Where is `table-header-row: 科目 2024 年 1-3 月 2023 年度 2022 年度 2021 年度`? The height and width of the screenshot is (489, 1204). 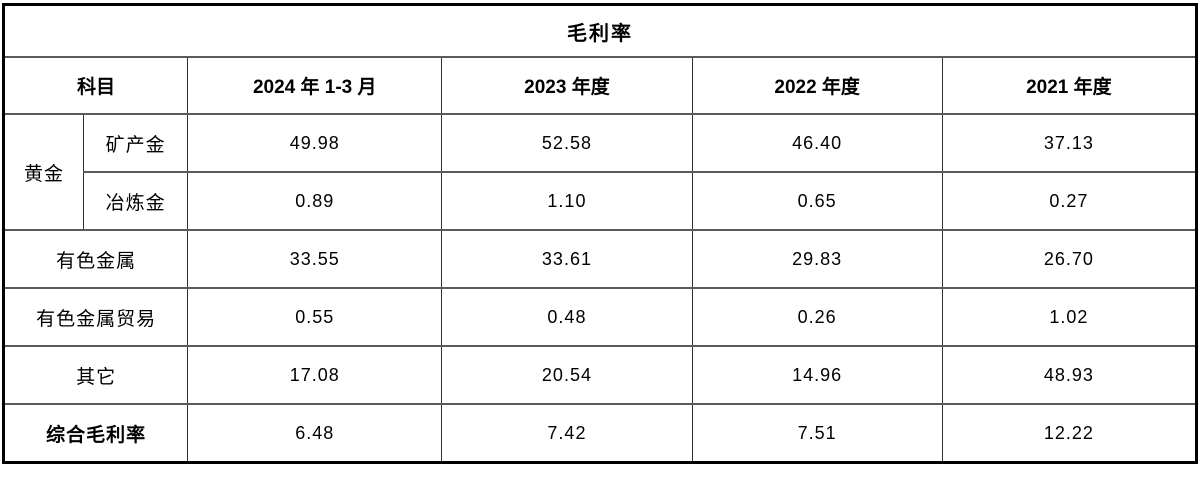
table-header-row: 科目 2024 年 1-3 月 2023 年度 2022 年度 2021 年度 is located at coordinates (600, 85).